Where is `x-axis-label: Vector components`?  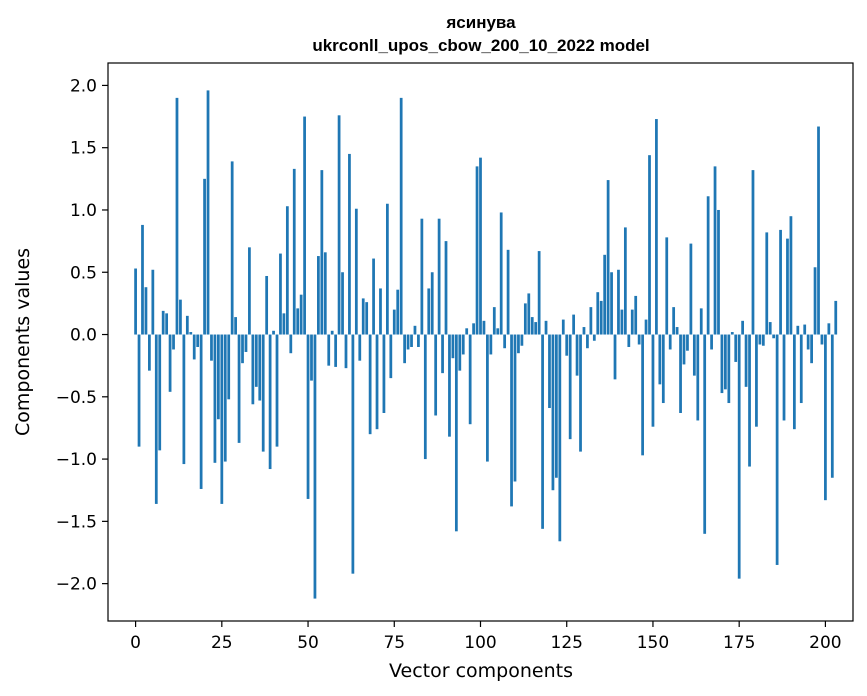 x-axis-label: Vector components is located at coordinates (481, 671).